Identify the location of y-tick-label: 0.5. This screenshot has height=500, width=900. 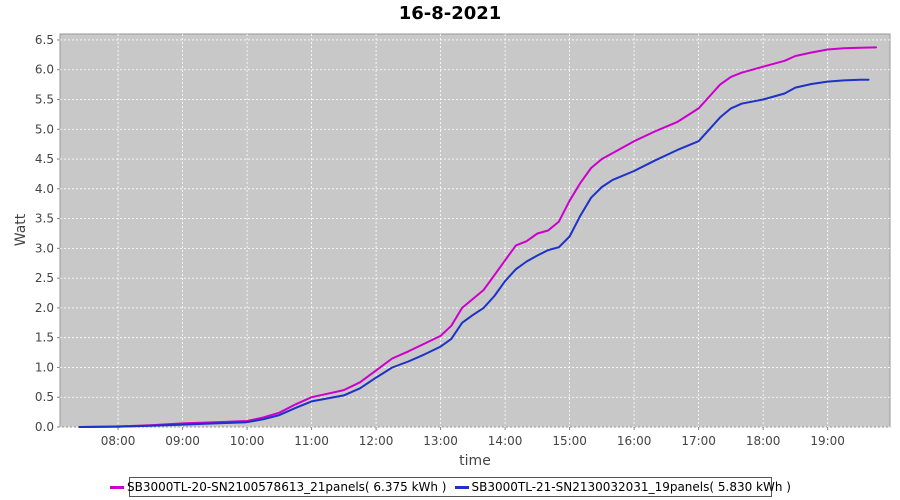
(44, 397).